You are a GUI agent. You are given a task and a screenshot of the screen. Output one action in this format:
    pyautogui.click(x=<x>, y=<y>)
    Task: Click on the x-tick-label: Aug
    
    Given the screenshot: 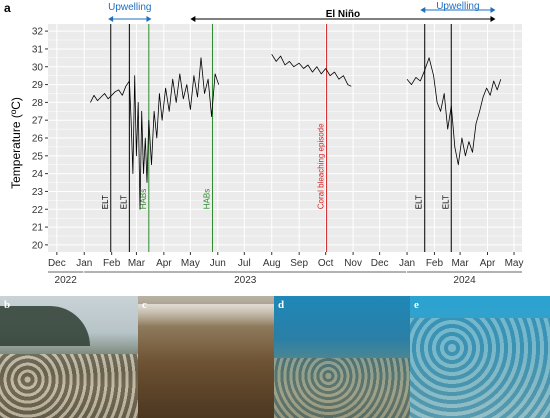 What is the action you would take?
    pyautogui.click(x=272, y=263)
    